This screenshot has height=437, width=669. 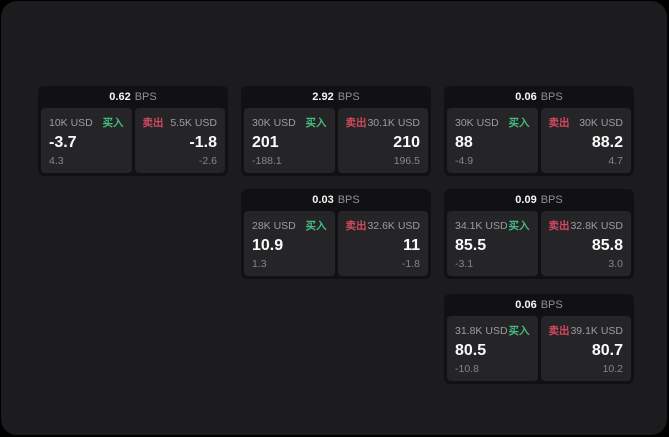 What do you see at coordinates (607, 245) in the screenshot?
I see `sell-price: 85.8` at bounding box center [607, 245].